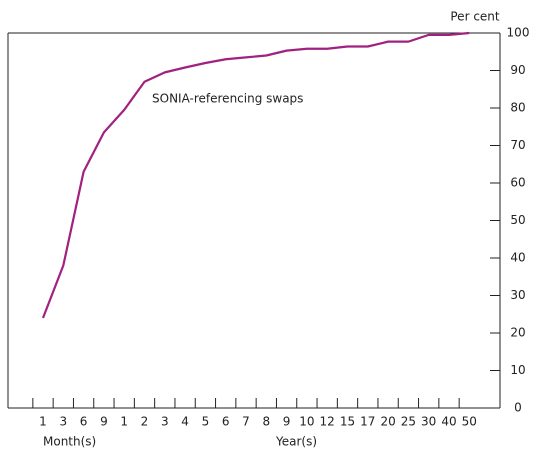  I want to click on x-tick-label: 2, so click(145, 422).